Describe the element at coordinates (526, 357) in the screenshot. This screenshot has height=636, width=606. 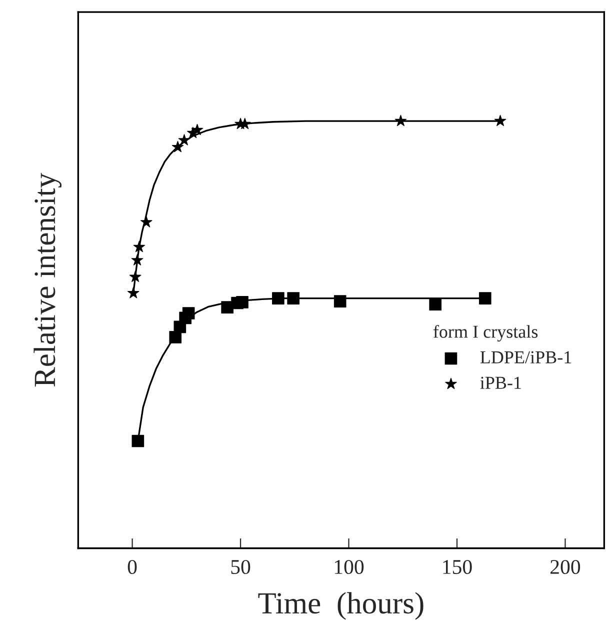
I see `legend-label: LDPE/iPB-1` at that location.